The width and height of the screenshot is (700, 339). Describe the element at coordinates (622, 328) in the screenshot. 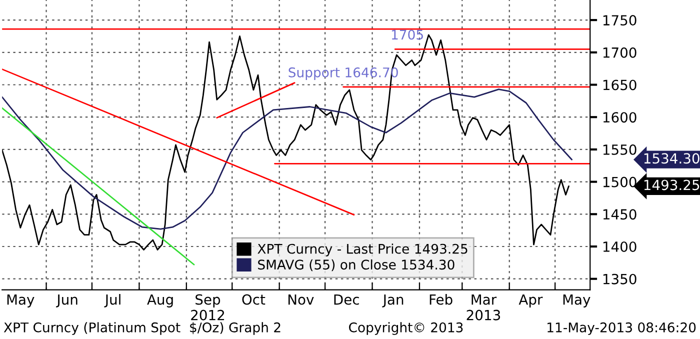

I see `text: 11-May-2013 08:46:20` at that location.